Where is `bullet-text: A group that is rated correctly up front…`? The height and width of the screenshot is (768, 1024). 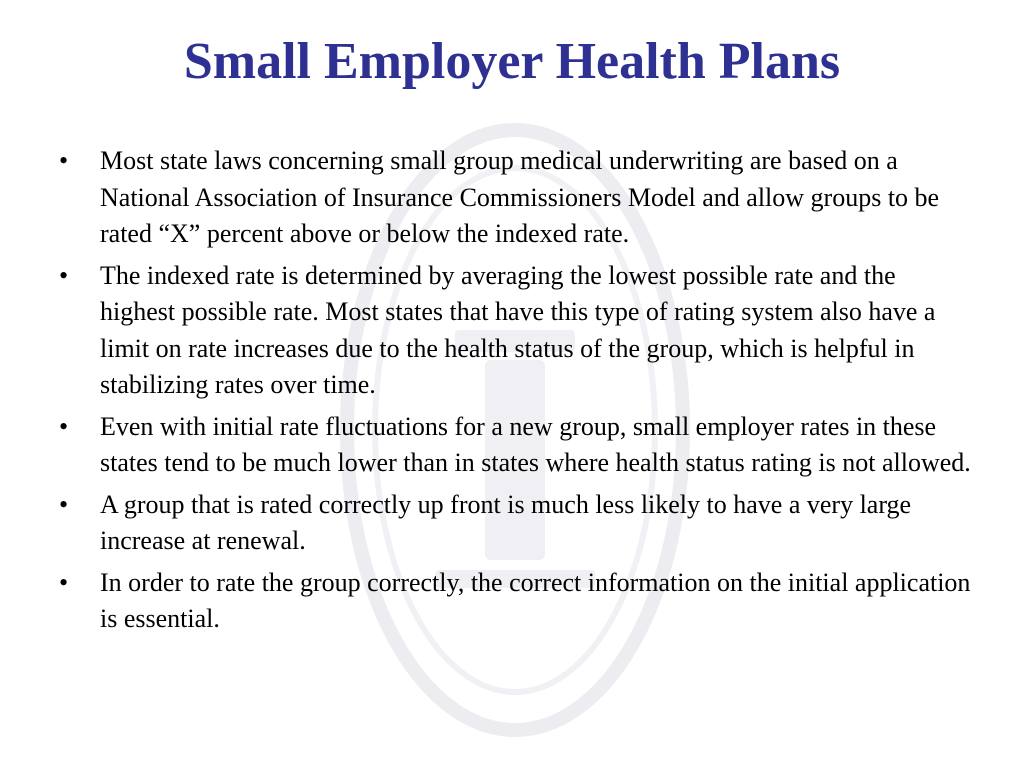
bullet-text: A group that is rated correctly up front… is located at coordinates (506, 522).